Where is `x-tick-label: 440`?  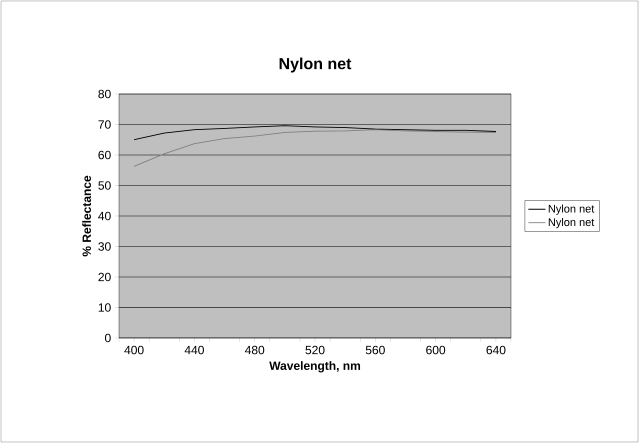
x-tick-label: 440 is located at coordinates (194, 350).